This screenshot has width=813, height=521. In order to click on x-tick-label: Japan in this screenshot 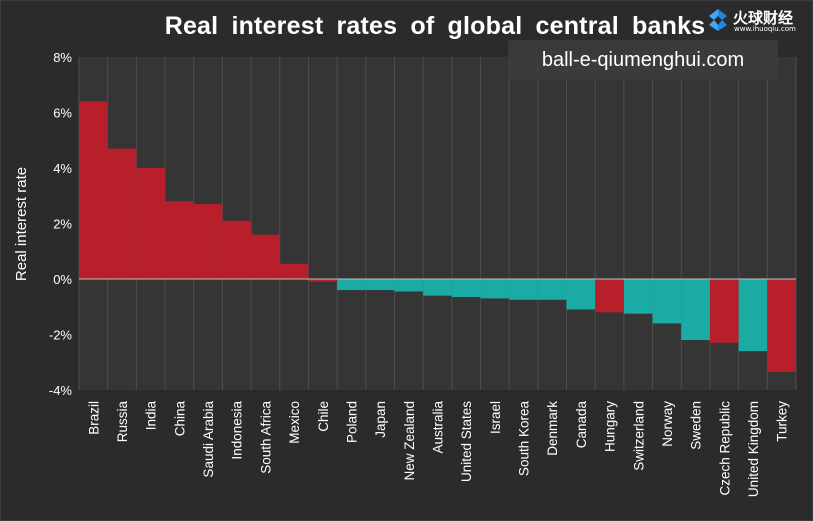, I will do `click(380, 419)`.